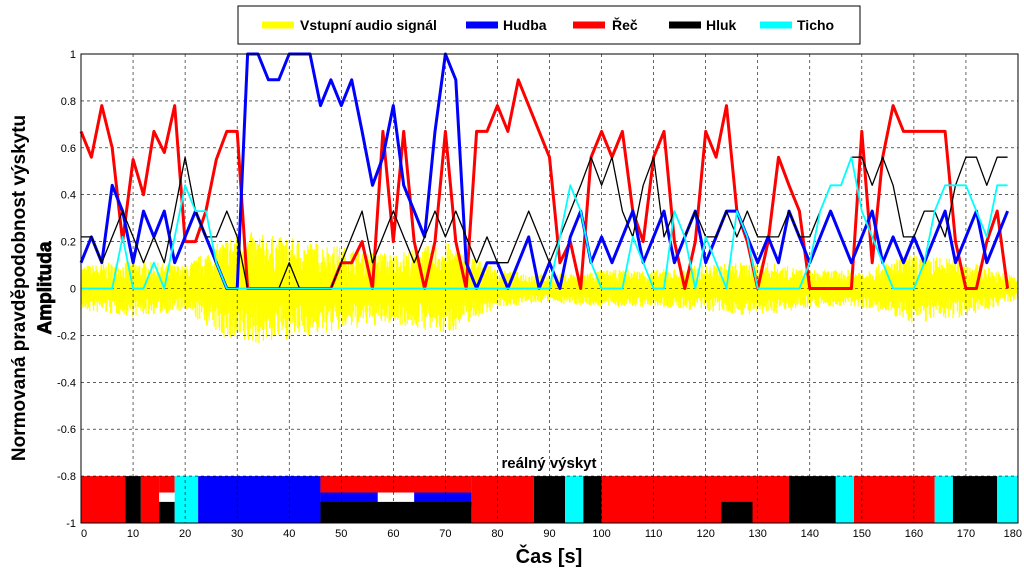  What do you see at coordinates (654, 534) in the screenshot?
I see `x-tick-label: 110` at bounding box center [654, 534].